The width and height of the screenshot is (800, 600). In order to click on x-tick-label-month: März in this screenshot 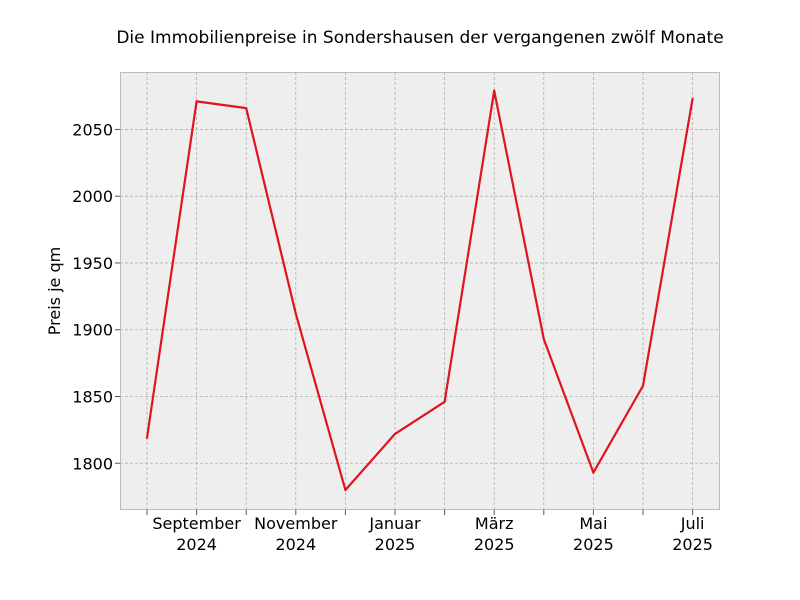, I will do `click(494, 523)`.